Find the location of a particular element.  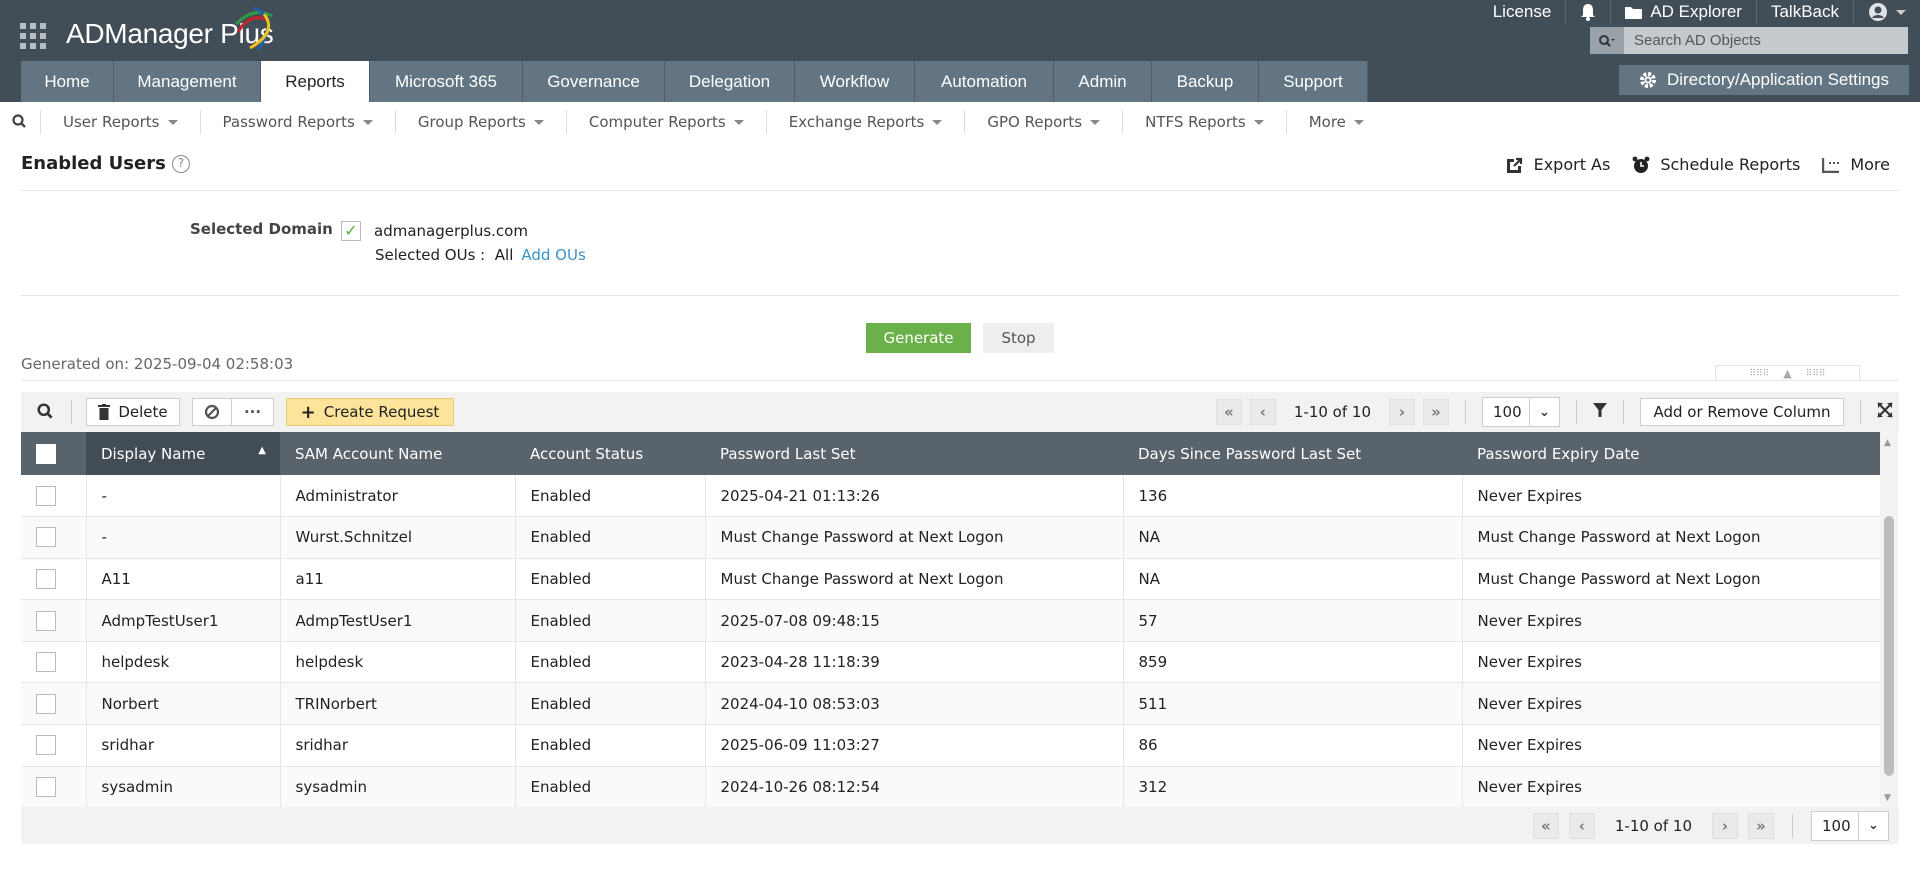

ous-value: All is located at coordinates (504, 255).